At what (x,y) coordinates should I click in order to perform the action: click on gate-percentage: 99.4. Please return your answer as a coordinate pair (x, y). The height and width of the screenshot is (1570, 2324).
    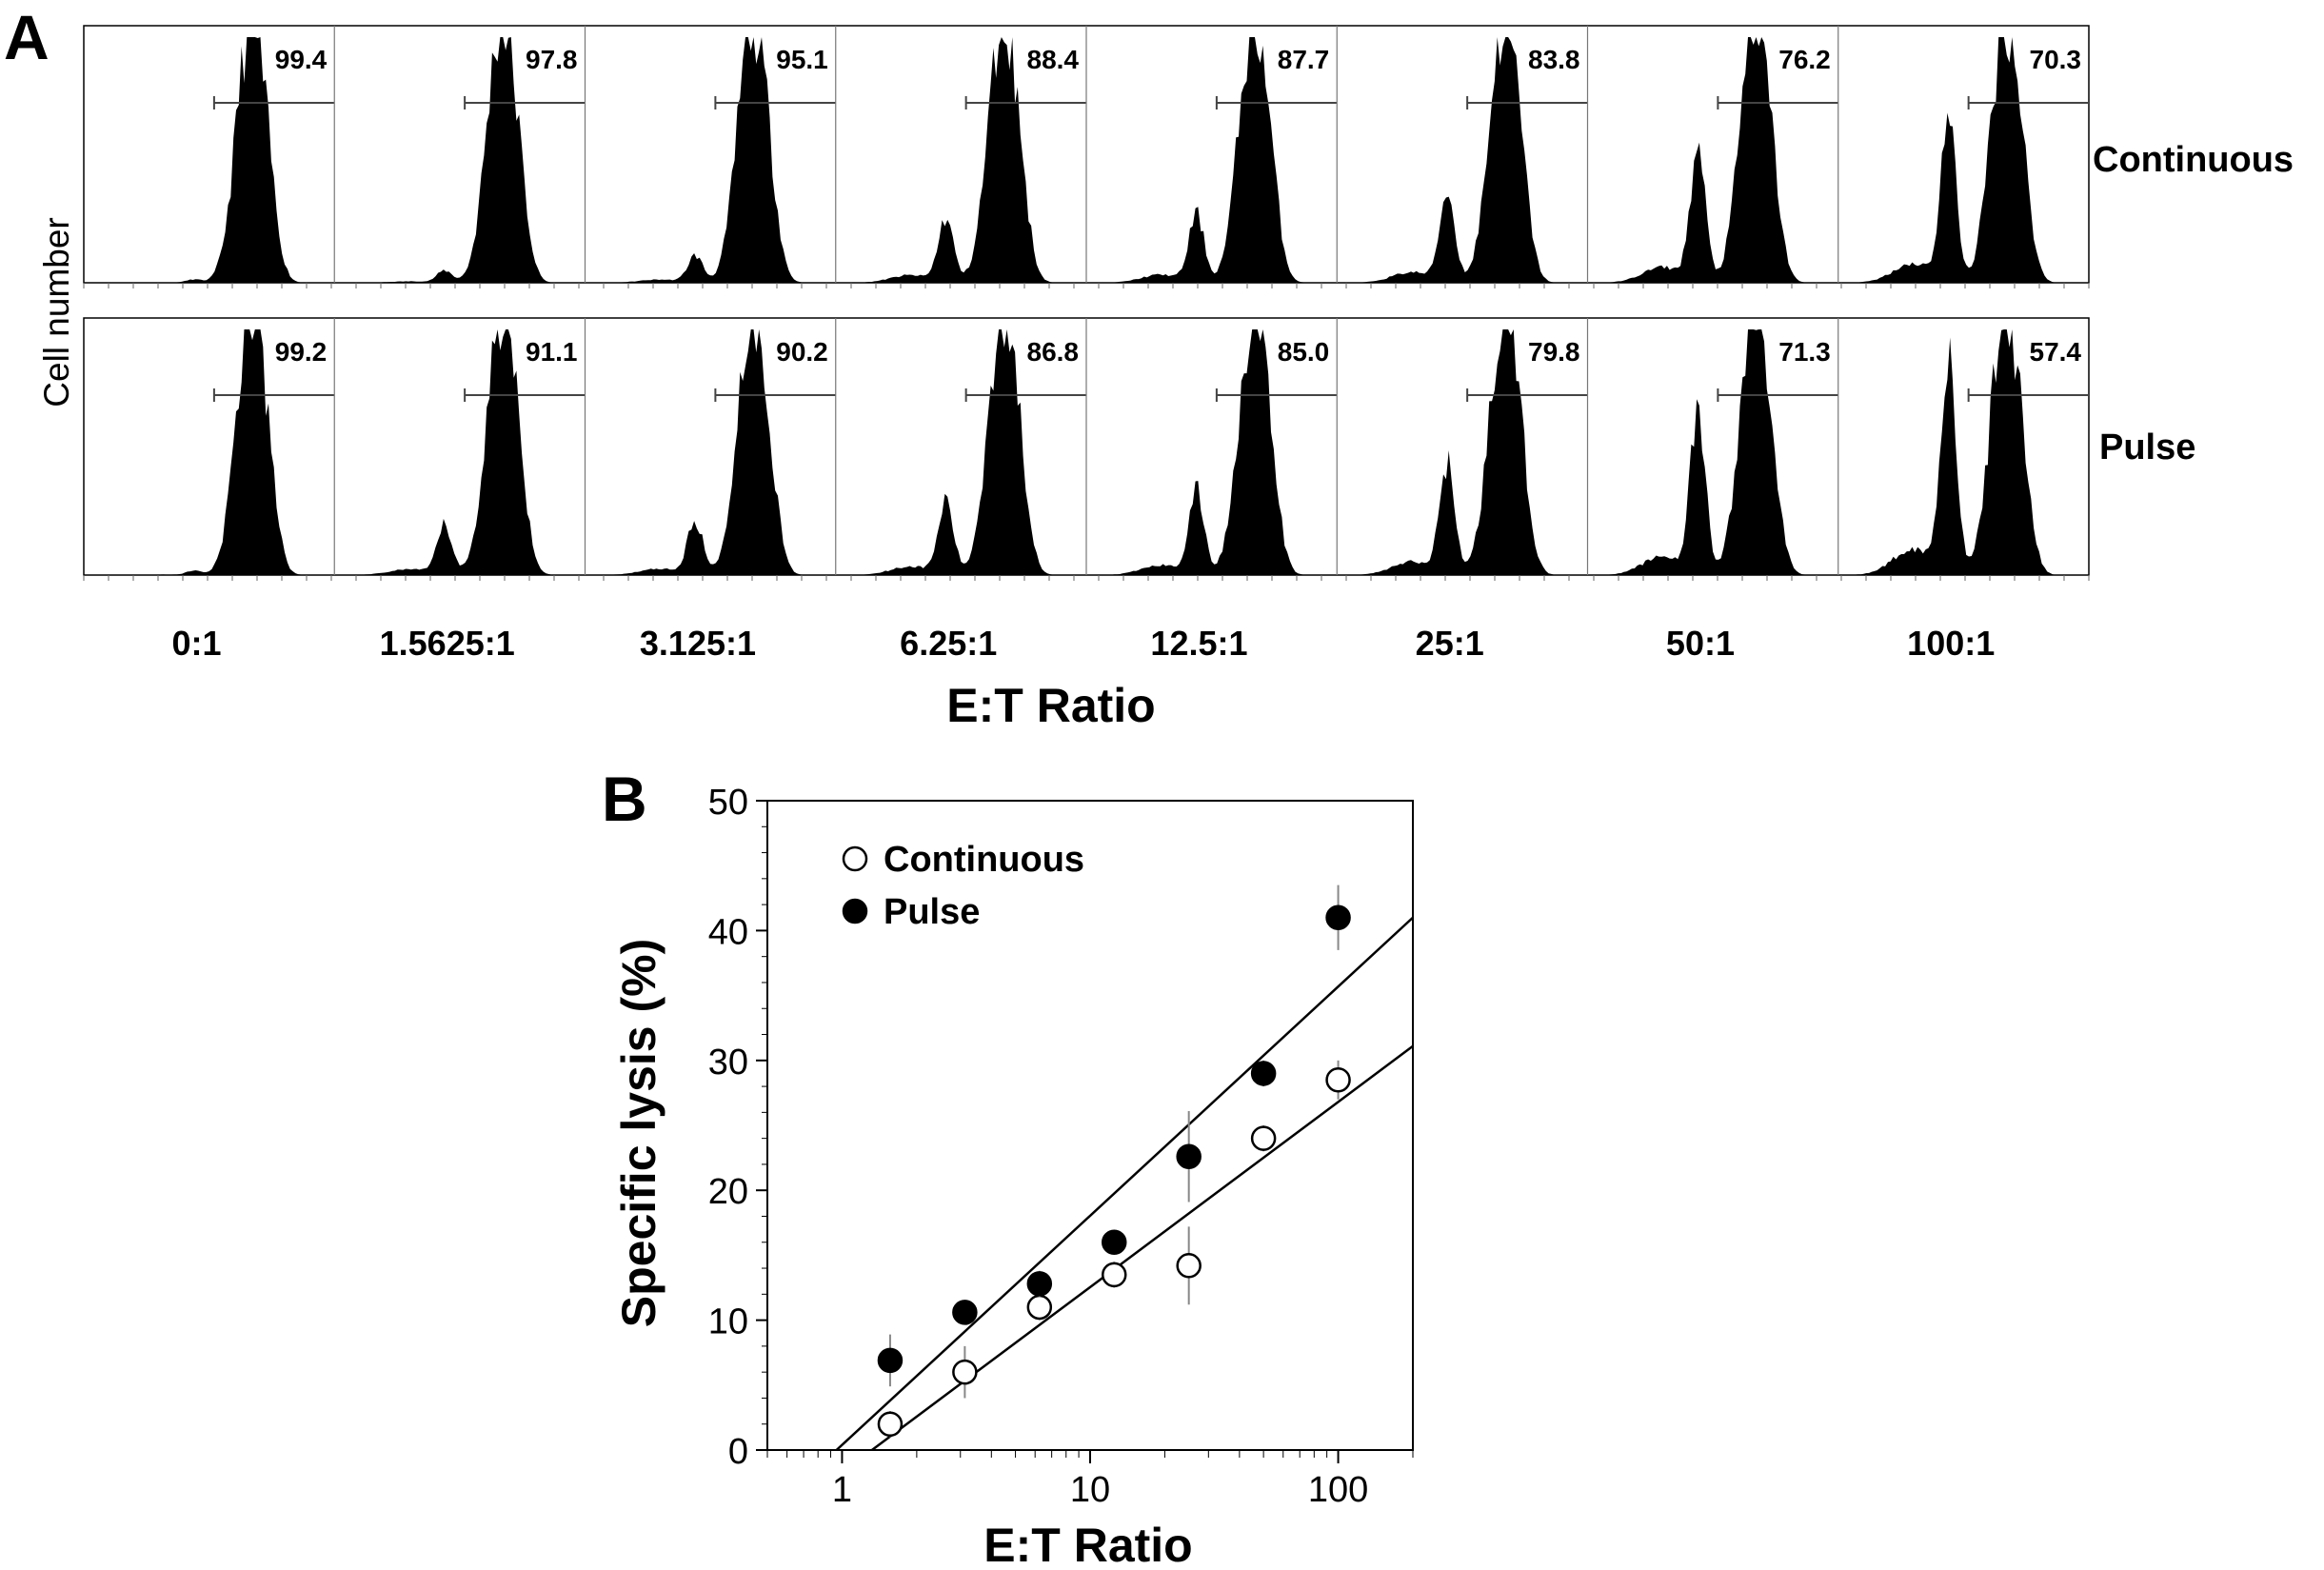
    Looking at the image, I should click on (301, 60).